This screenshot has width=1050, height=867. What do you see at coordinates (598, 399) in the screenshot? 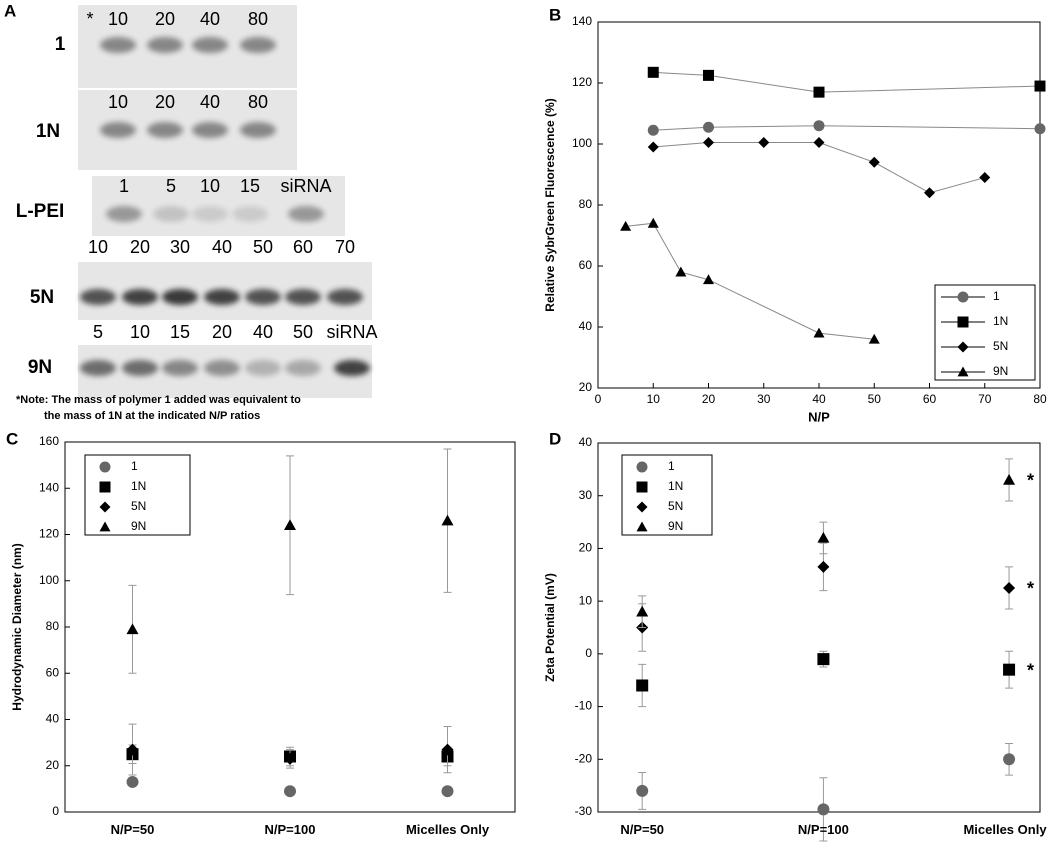
I see `x-tick-label: 0` at bounding box center [598, 399].